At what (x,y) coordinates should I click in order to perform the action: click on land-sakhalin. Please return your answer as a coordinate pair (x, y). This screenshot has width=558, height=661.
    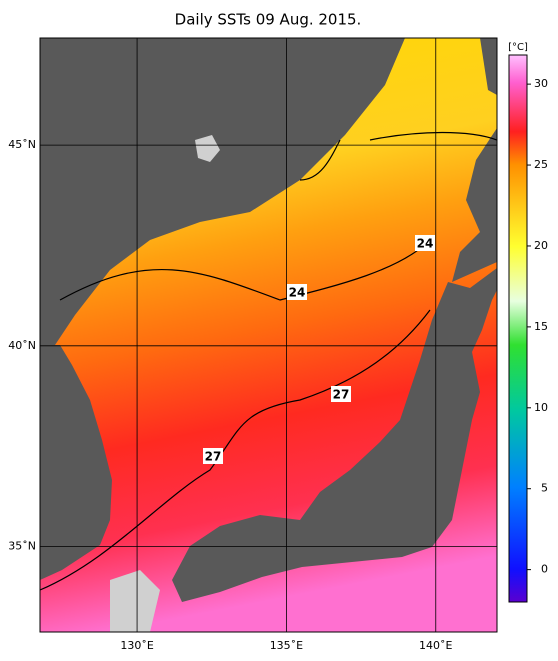
    Looking at the image, I should click on (488, 66).